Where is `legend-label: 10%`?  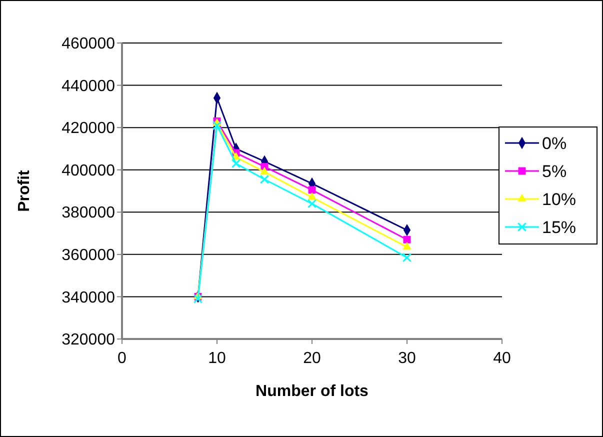 legend-label: 10% is located at coordinates (559, 199).